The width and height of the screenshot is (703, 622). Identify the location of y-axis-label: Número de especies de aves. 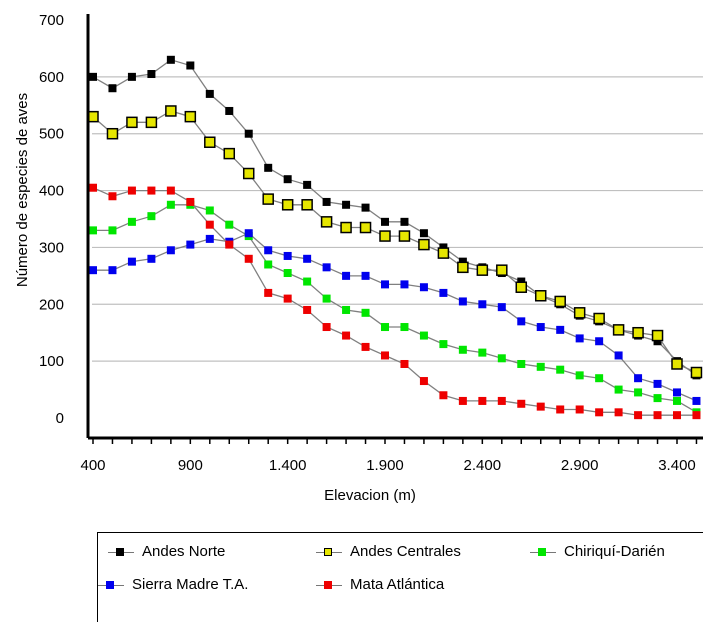
(22, 190).